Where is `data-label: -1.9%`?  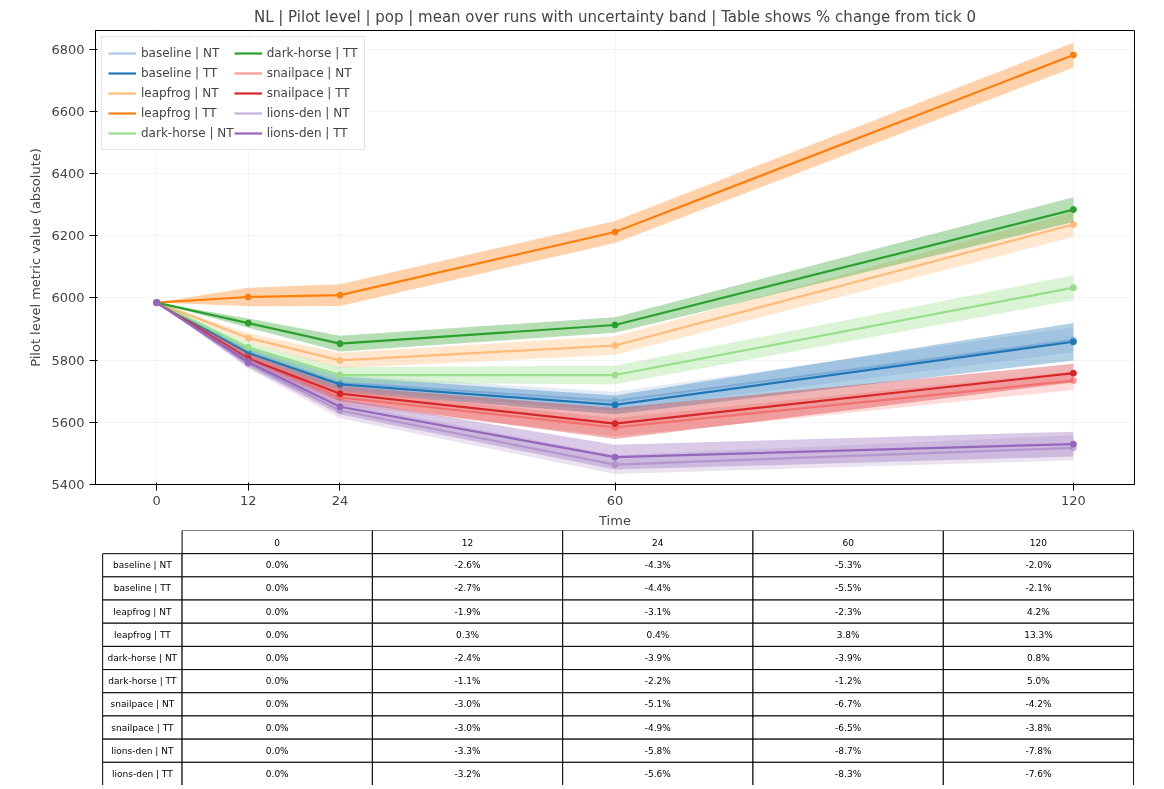 data-label: -1.9% is located at coordinates (468, 611).